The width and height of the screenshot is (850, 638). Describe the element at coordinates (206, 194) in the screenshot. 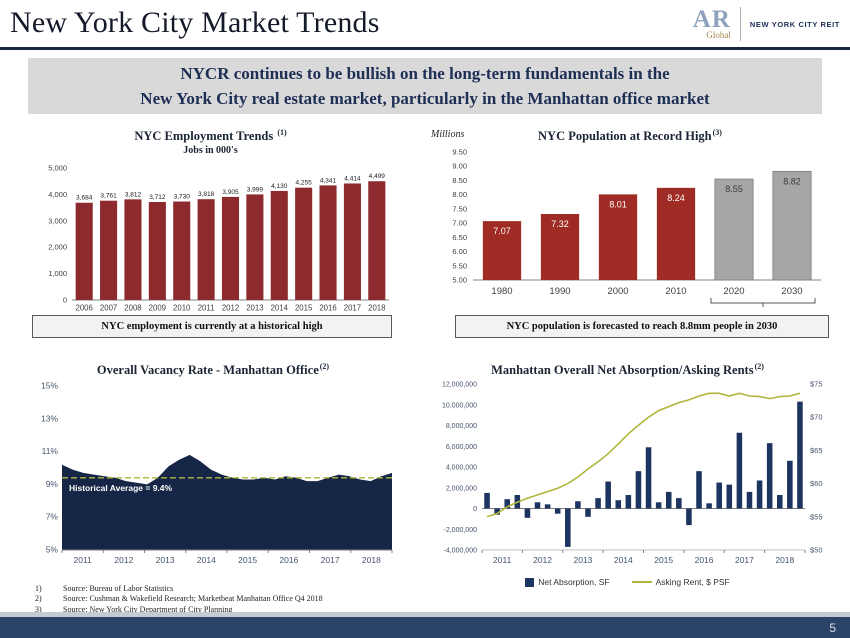

I see `svg-text: 3,818` at that location.